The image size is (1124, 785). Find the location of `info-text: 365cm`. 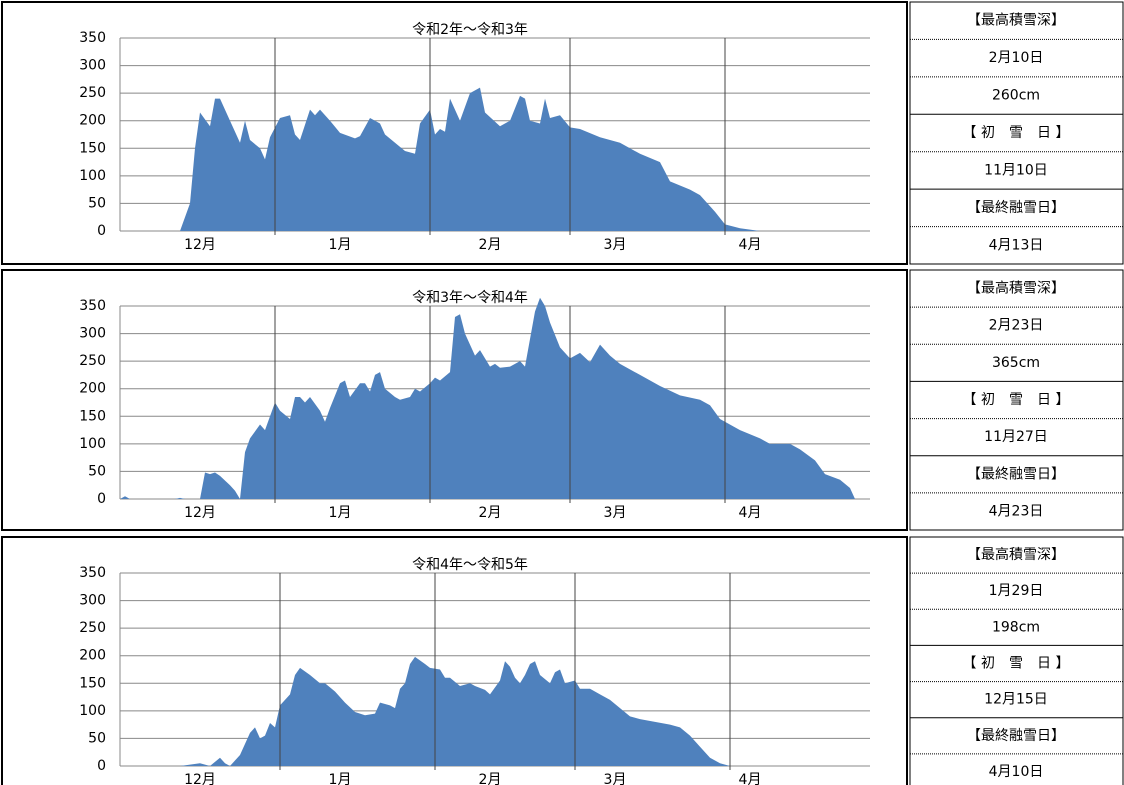

info-text: 365cm is located at coordinates (1016, 363).